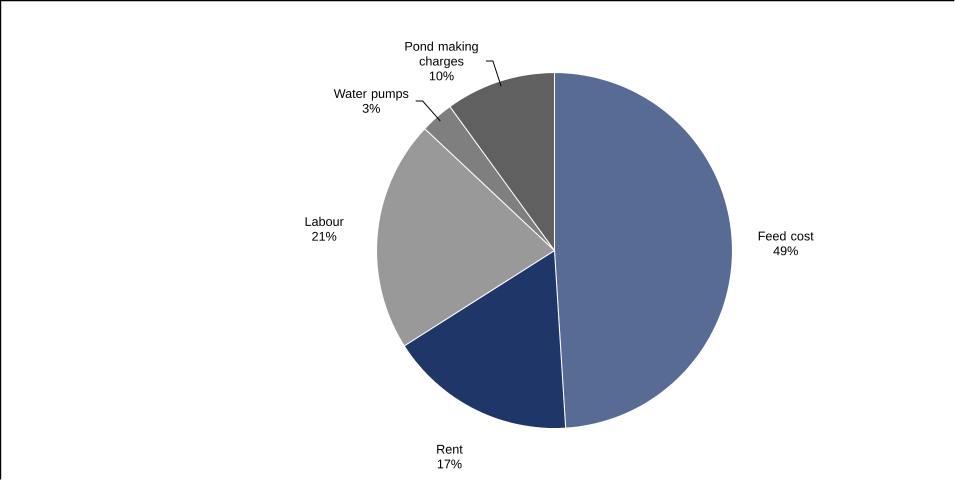  Describe the element at coordinates (371, 108) in the screenshot. I see `data-label: 3%` at that location.